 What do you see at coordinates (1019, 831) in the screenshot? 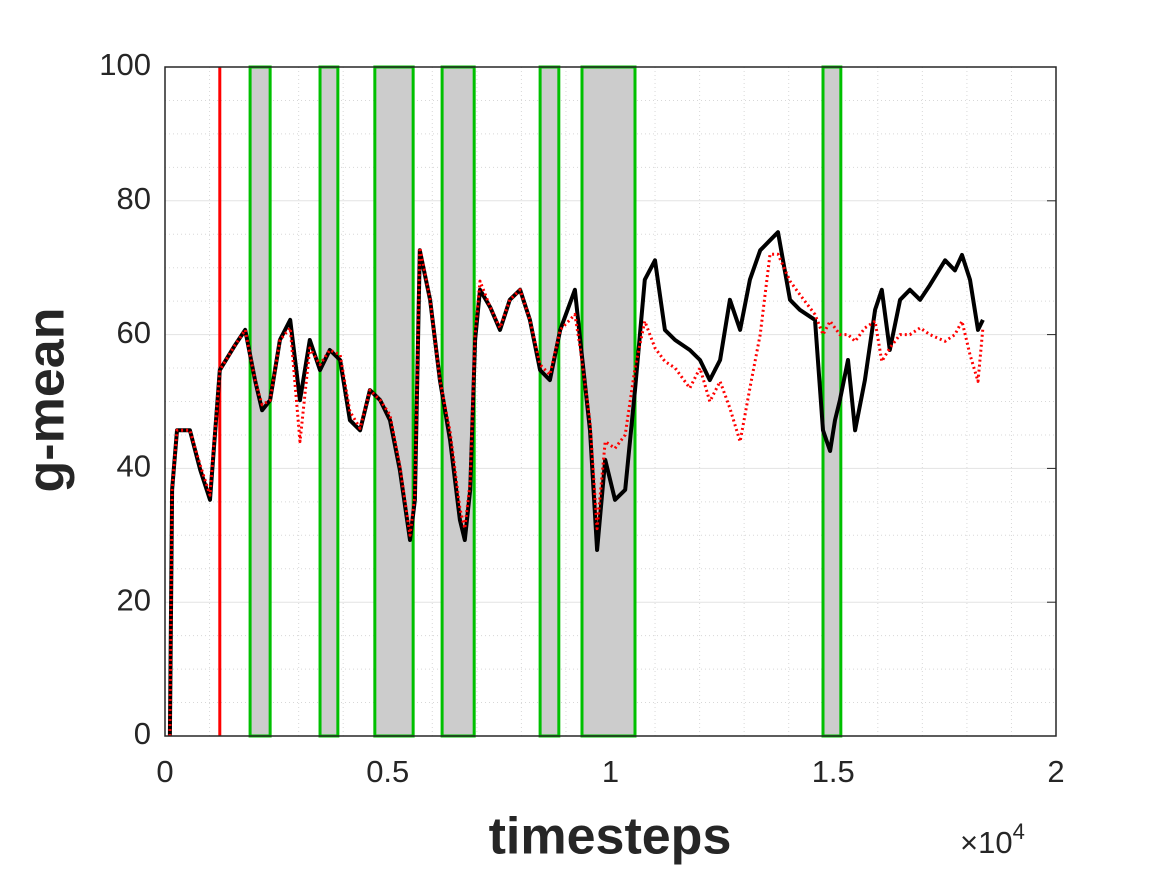
I see `x-multiplier-exponent: 4` at bounding box center [1019, 831].